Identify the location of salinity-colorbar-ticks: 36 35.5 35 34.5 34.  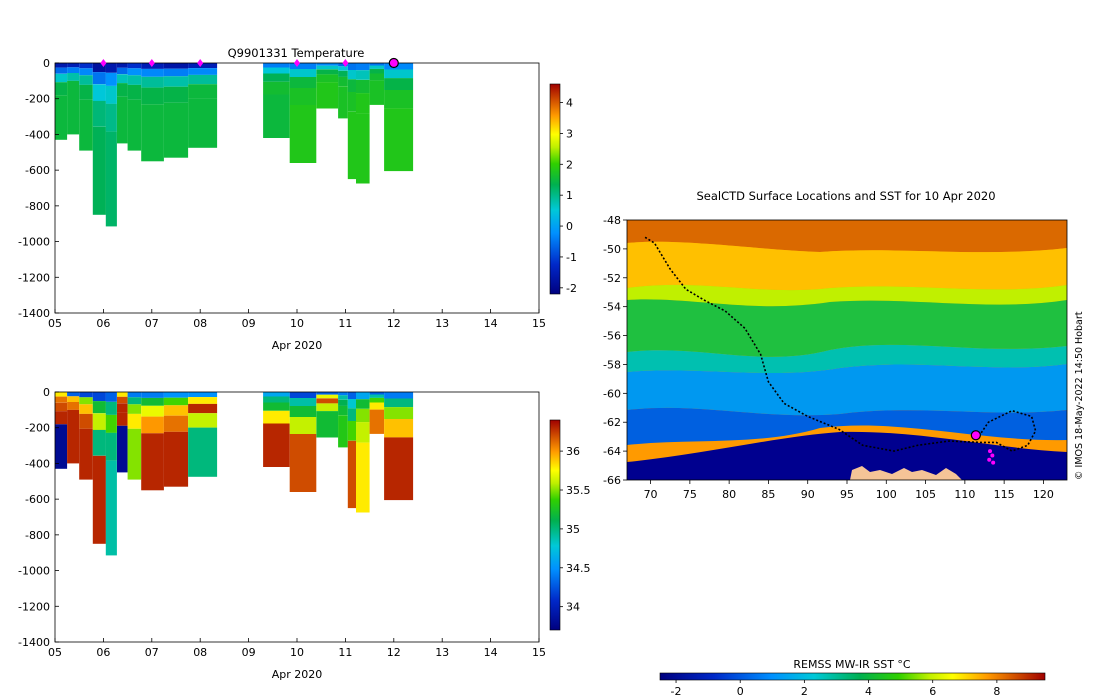
(575, 529).